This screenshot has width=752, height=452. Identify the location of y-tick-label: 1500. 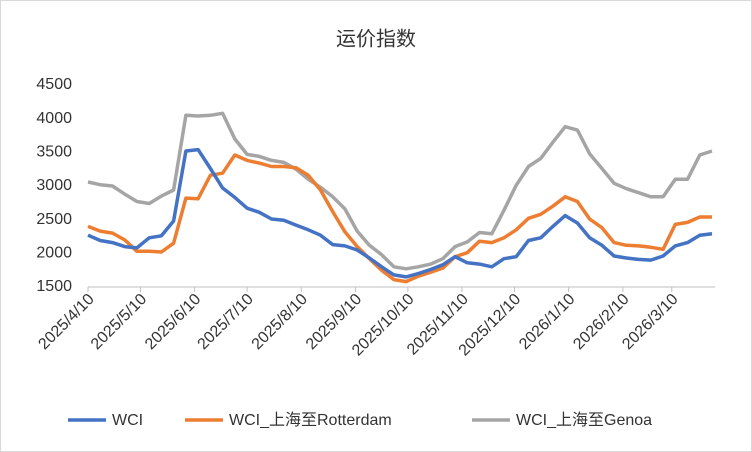
(54, 286).